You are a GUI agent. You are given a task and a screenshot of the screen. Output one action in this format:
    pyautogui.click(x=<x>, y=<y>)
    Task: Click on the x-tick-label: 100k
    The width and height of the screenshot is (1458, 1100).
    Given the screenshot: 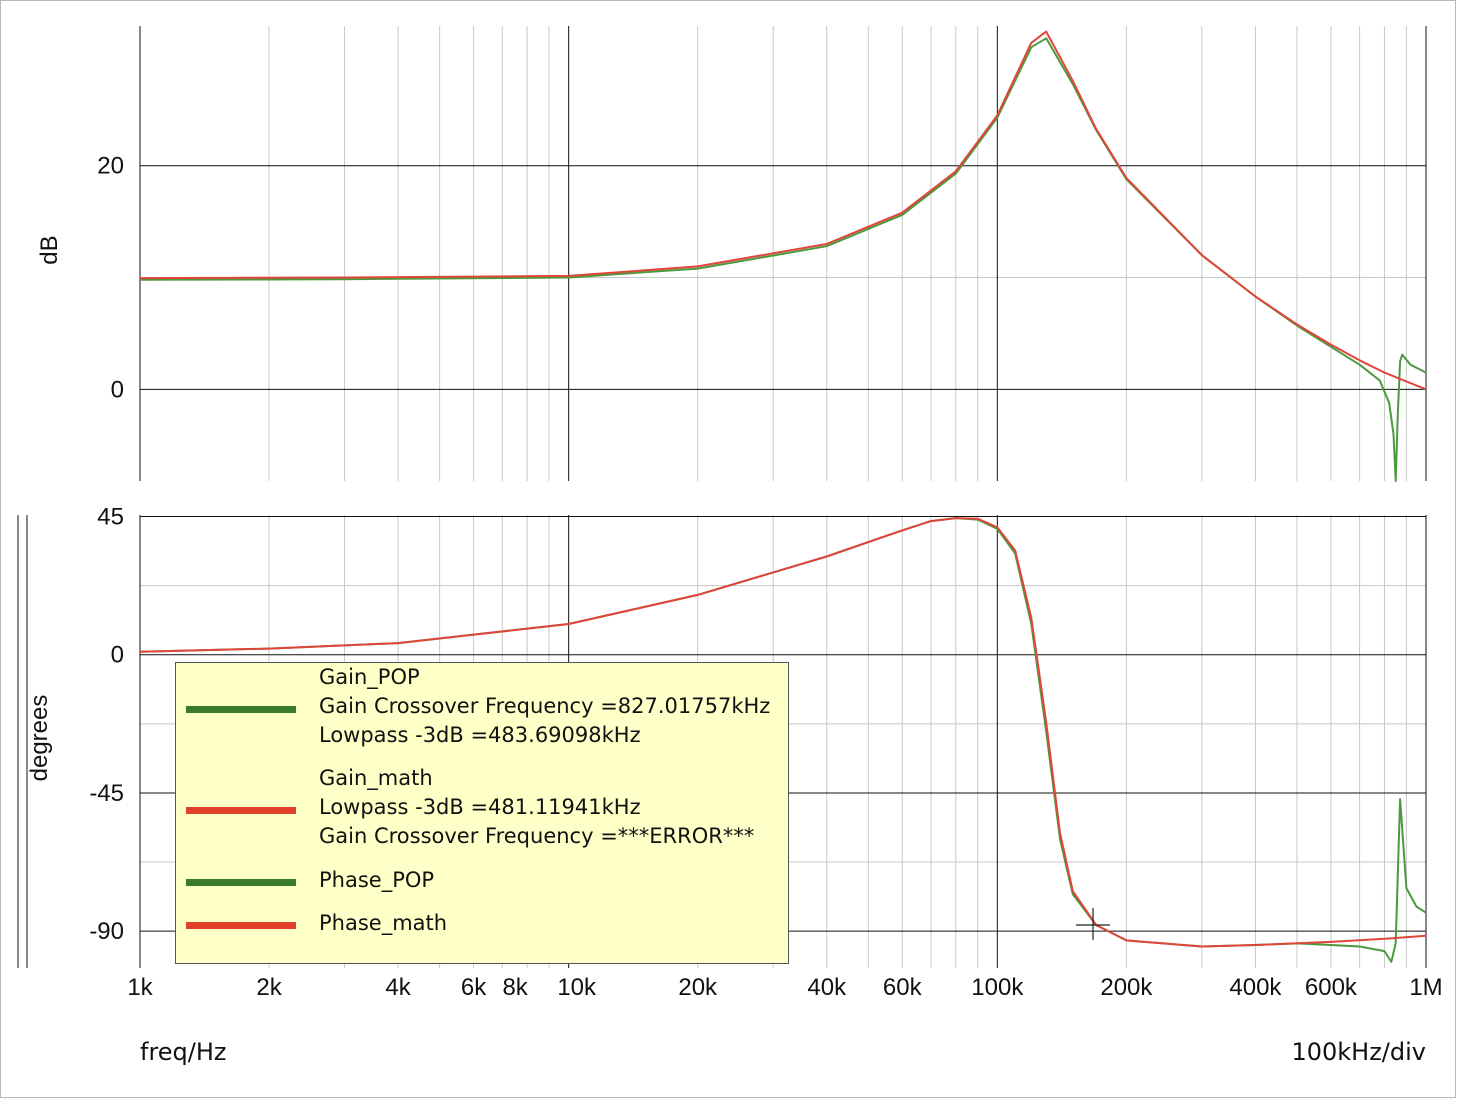 What is the action you would take?
    pyautogui.click(x=997, y=987)
    